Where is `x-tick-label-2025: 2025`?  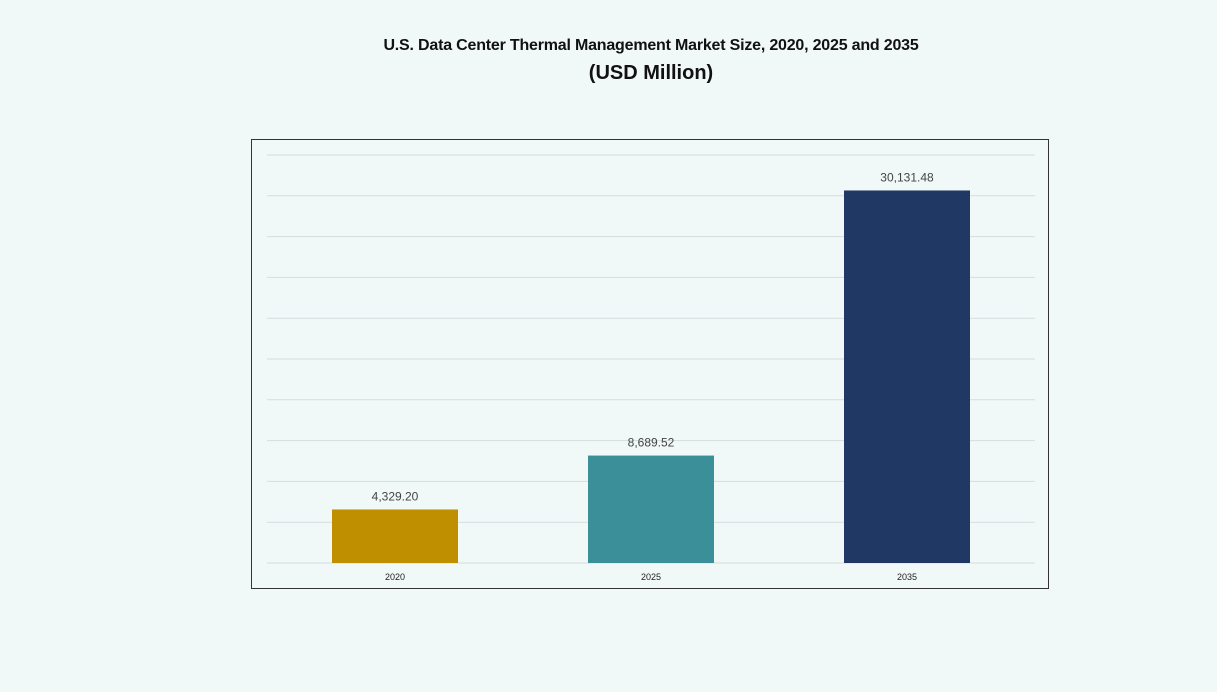
x-tick-label-2025: 2025 is located at coordinates (651, 577).